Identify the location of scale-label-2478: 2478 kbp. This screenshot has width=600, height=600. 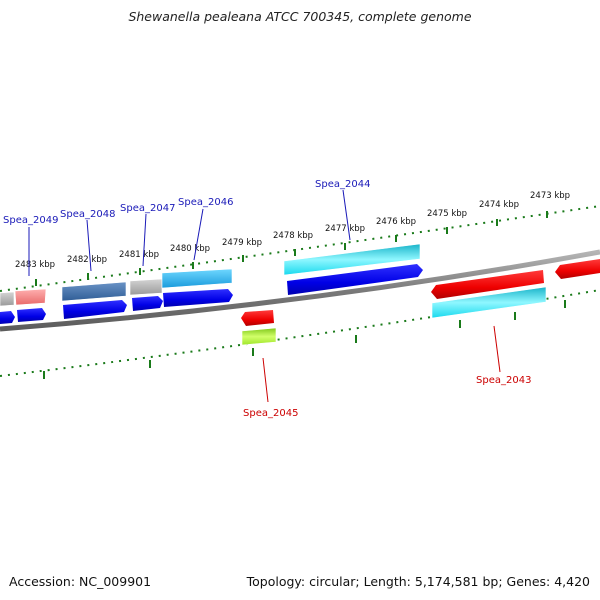
(293, 236).